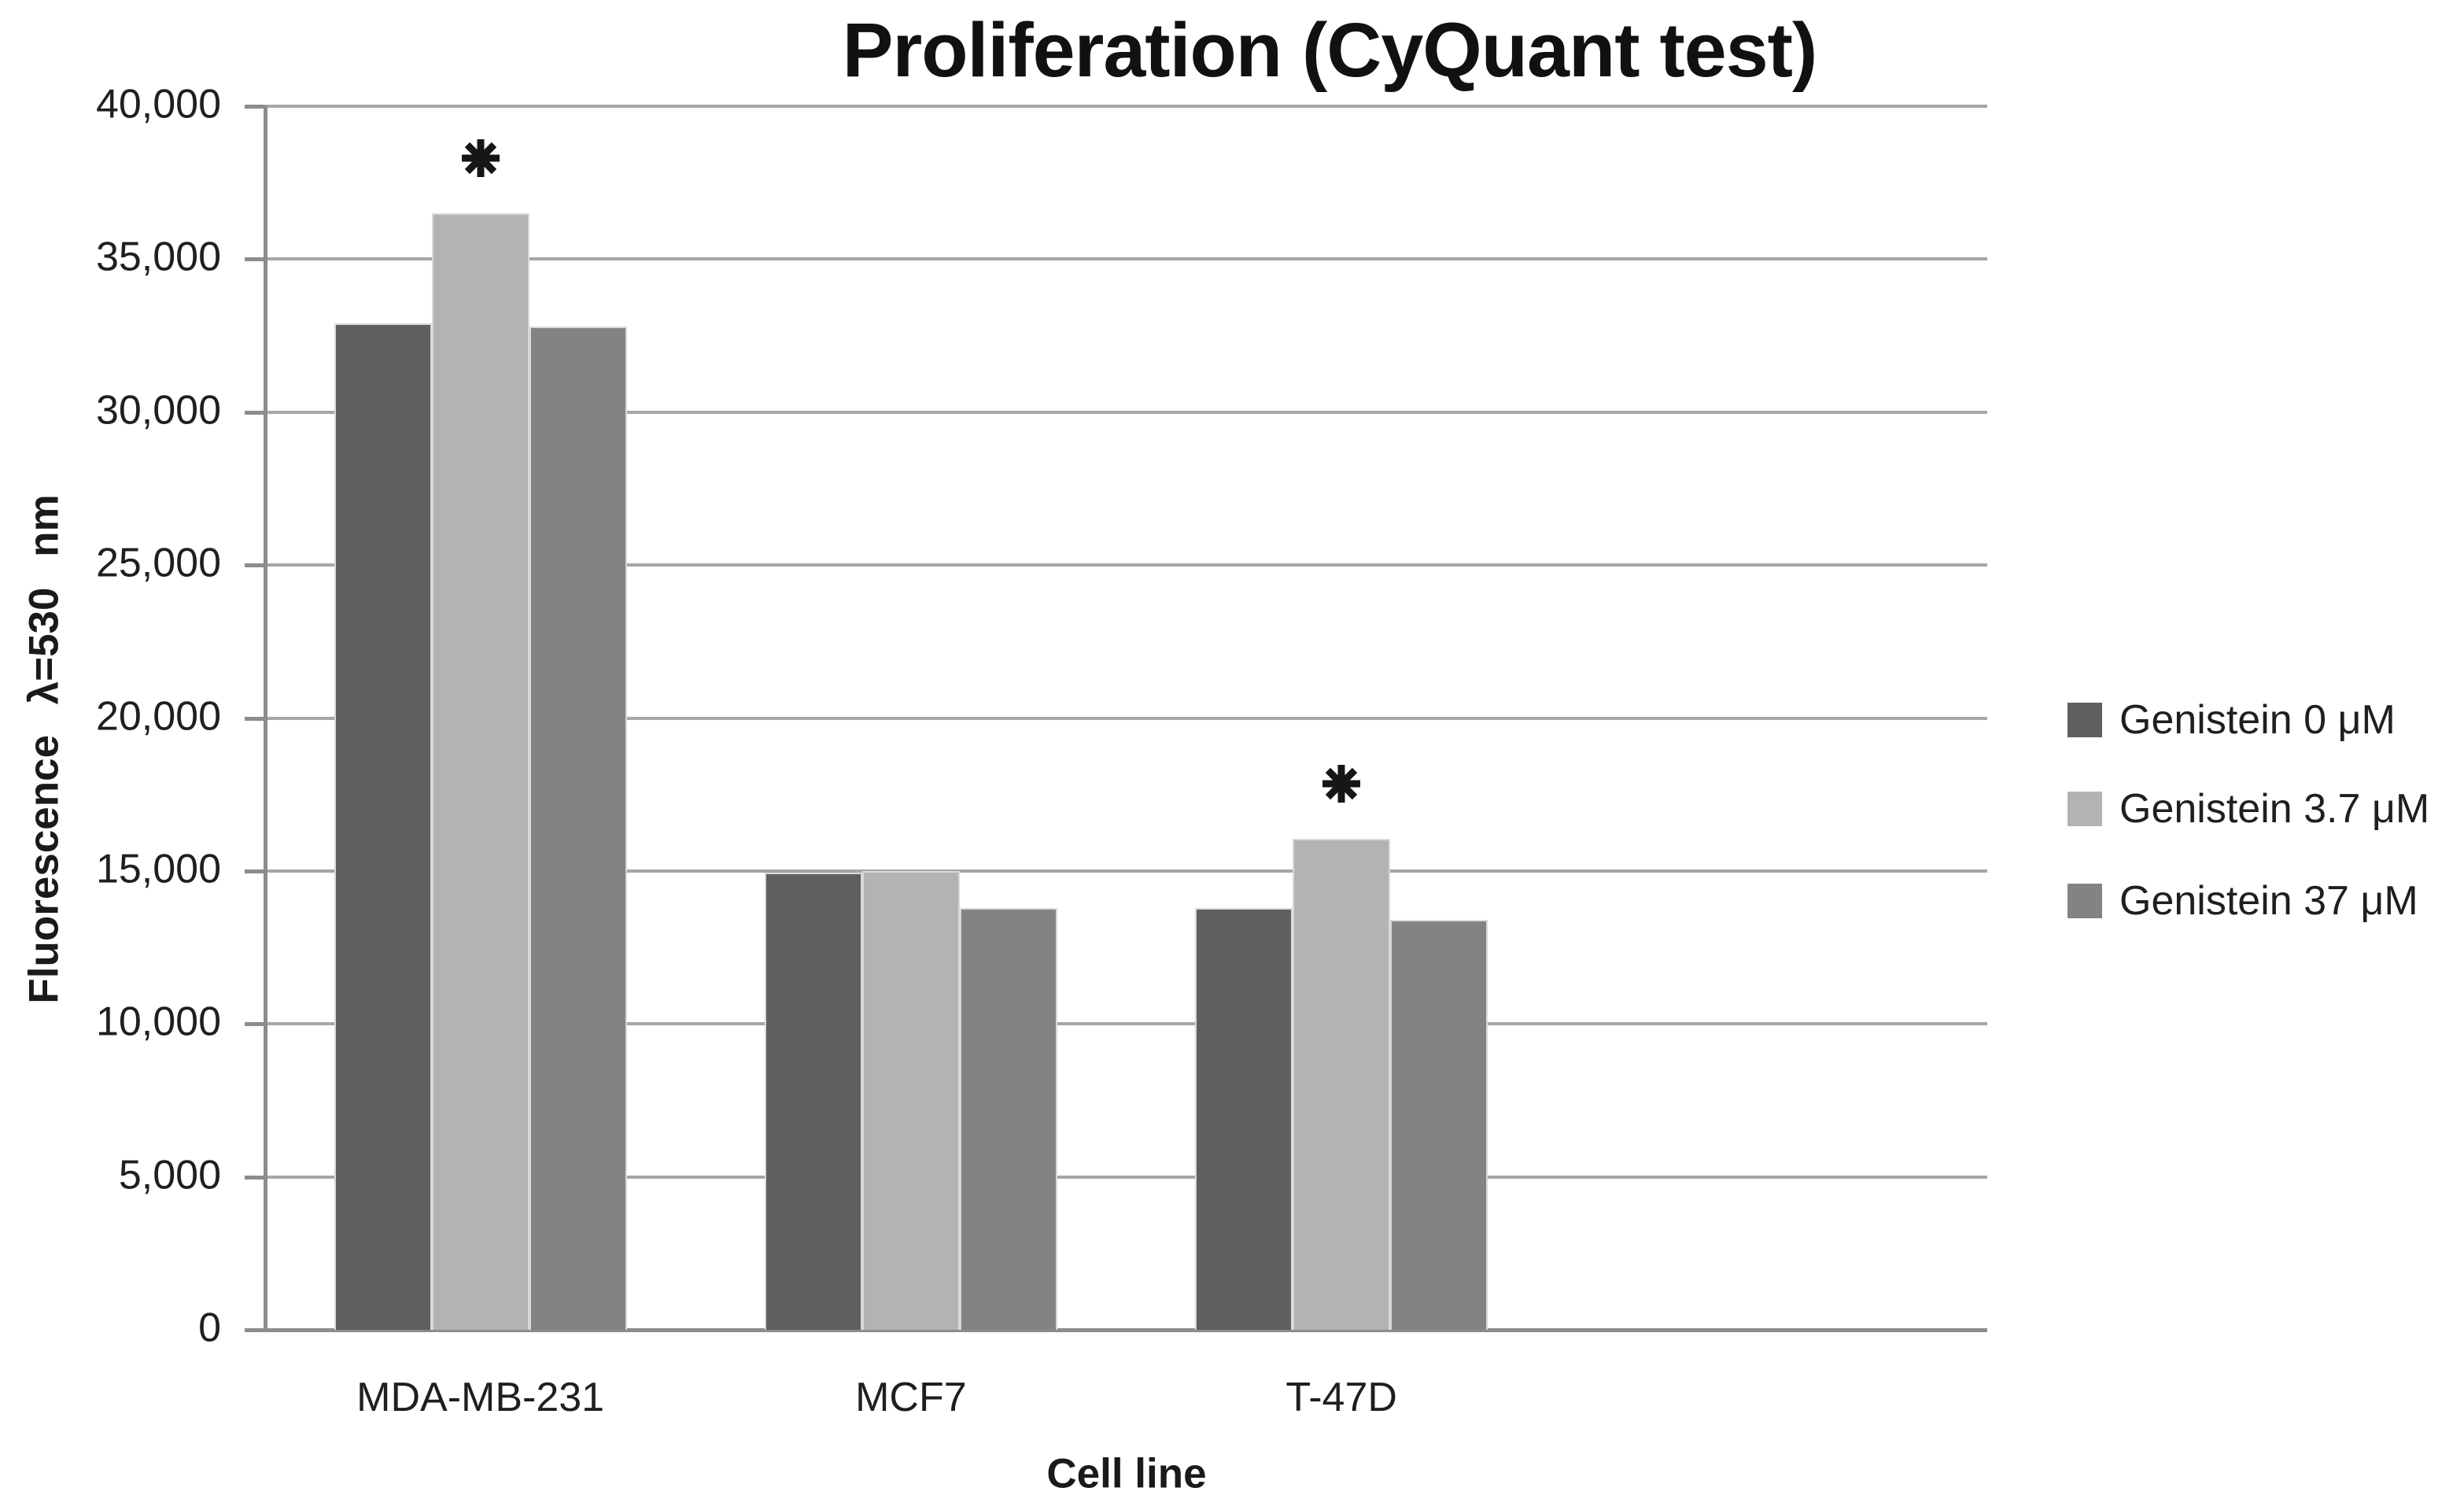 This screenshot has height=1510, width=2464. I want to click on y-tick-label: 0, so click(209, 1328).